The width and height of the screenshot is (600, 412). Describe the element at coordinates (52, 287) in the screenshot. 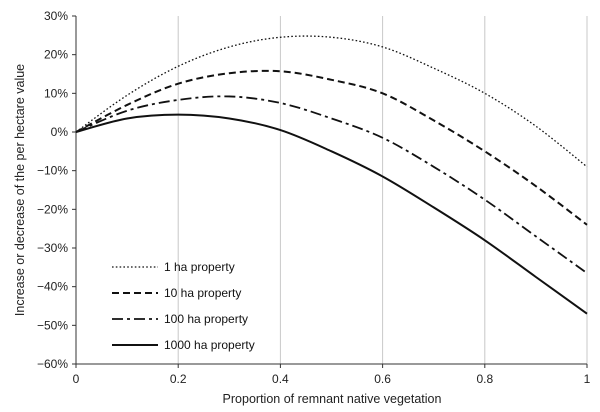

I see `y-tick-label: −40%` at that location.